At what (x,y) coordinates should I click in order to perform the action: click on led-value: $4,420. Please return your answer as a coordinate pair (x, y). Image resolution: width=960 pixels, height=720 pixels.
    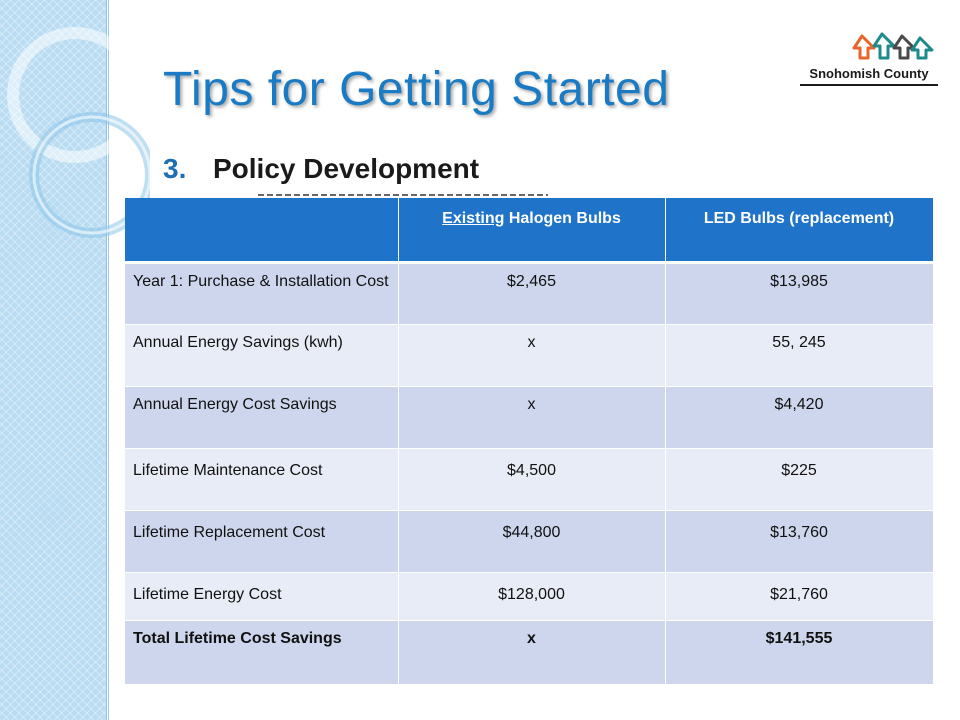
    Looking at the image, I should click on (799, 417).